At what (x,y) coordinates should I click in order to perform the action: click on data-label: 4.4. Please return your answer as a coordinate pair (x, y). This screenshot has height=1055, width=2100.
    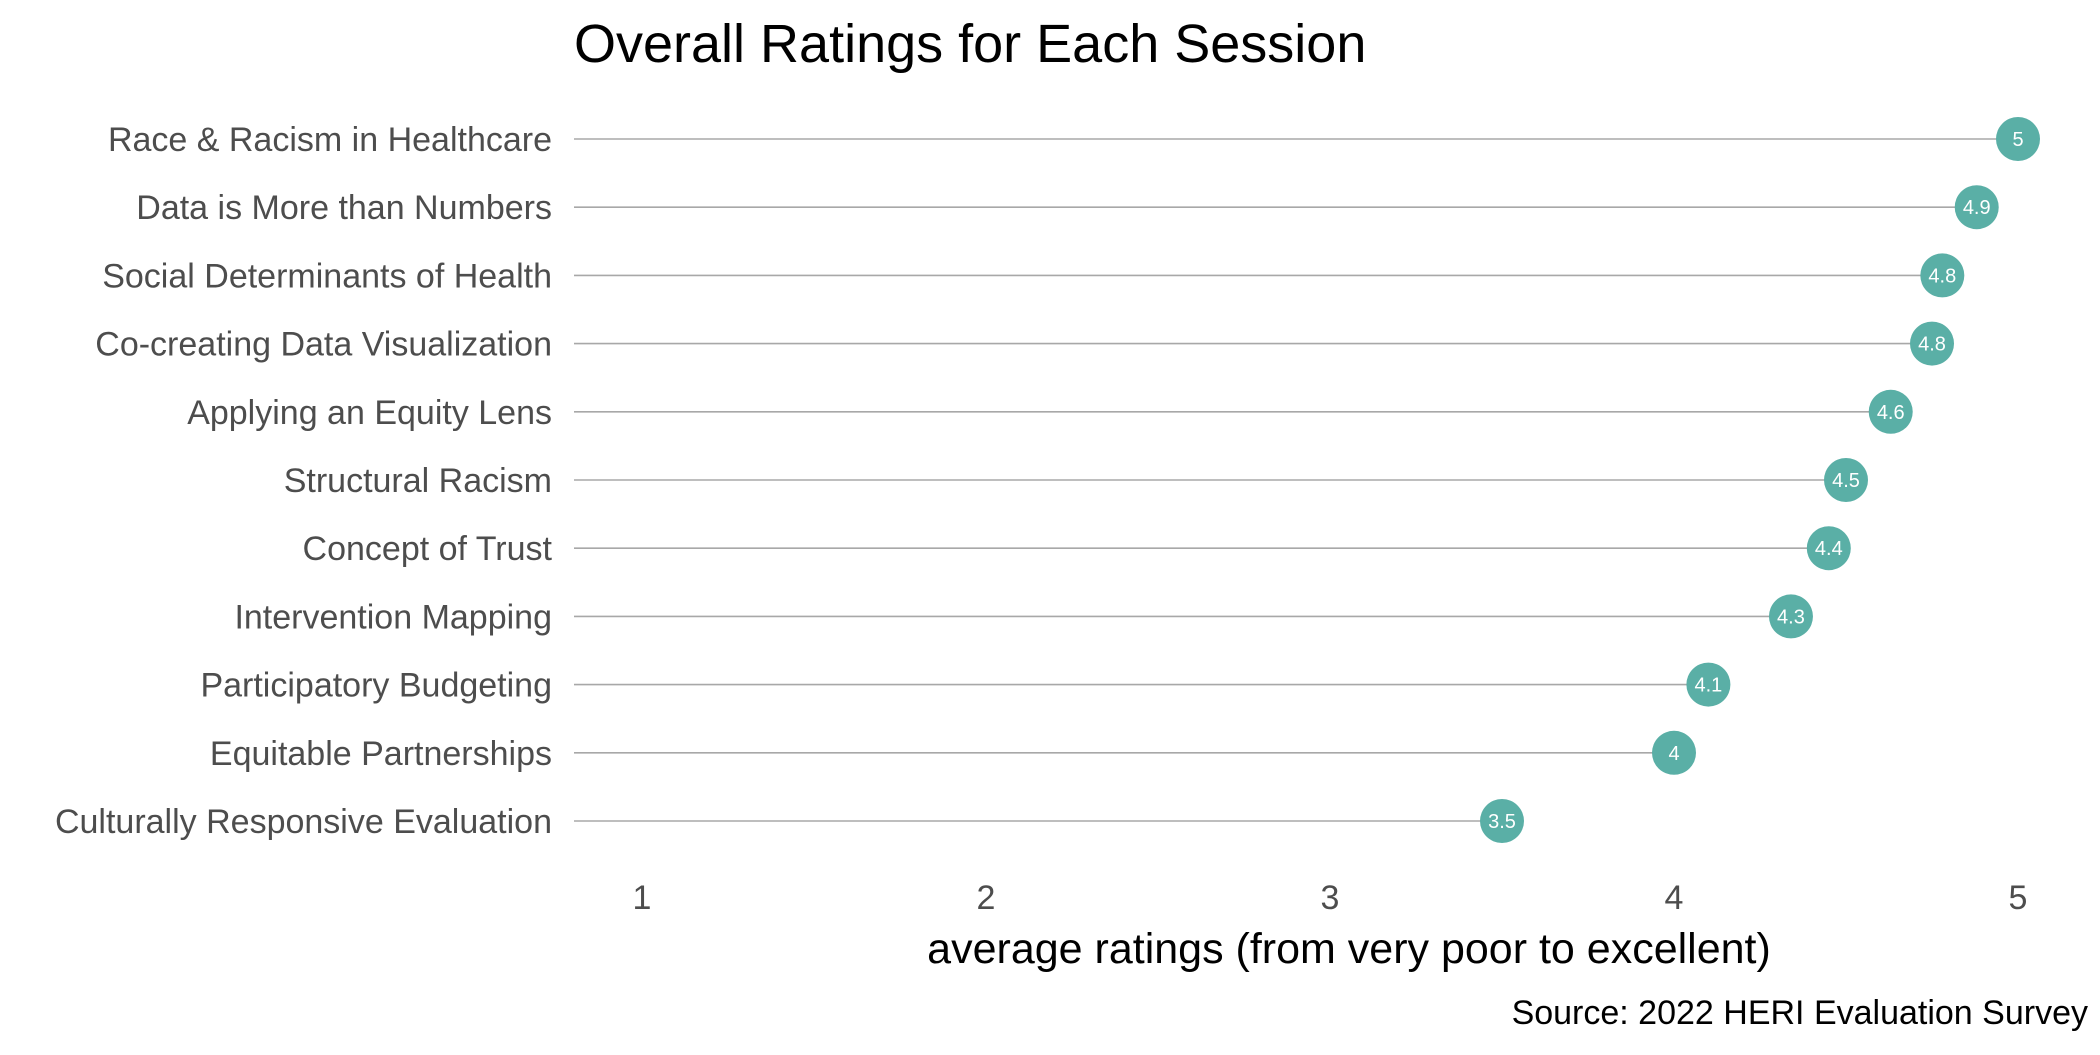
    Looking at the image, I should click on (1829, 549).